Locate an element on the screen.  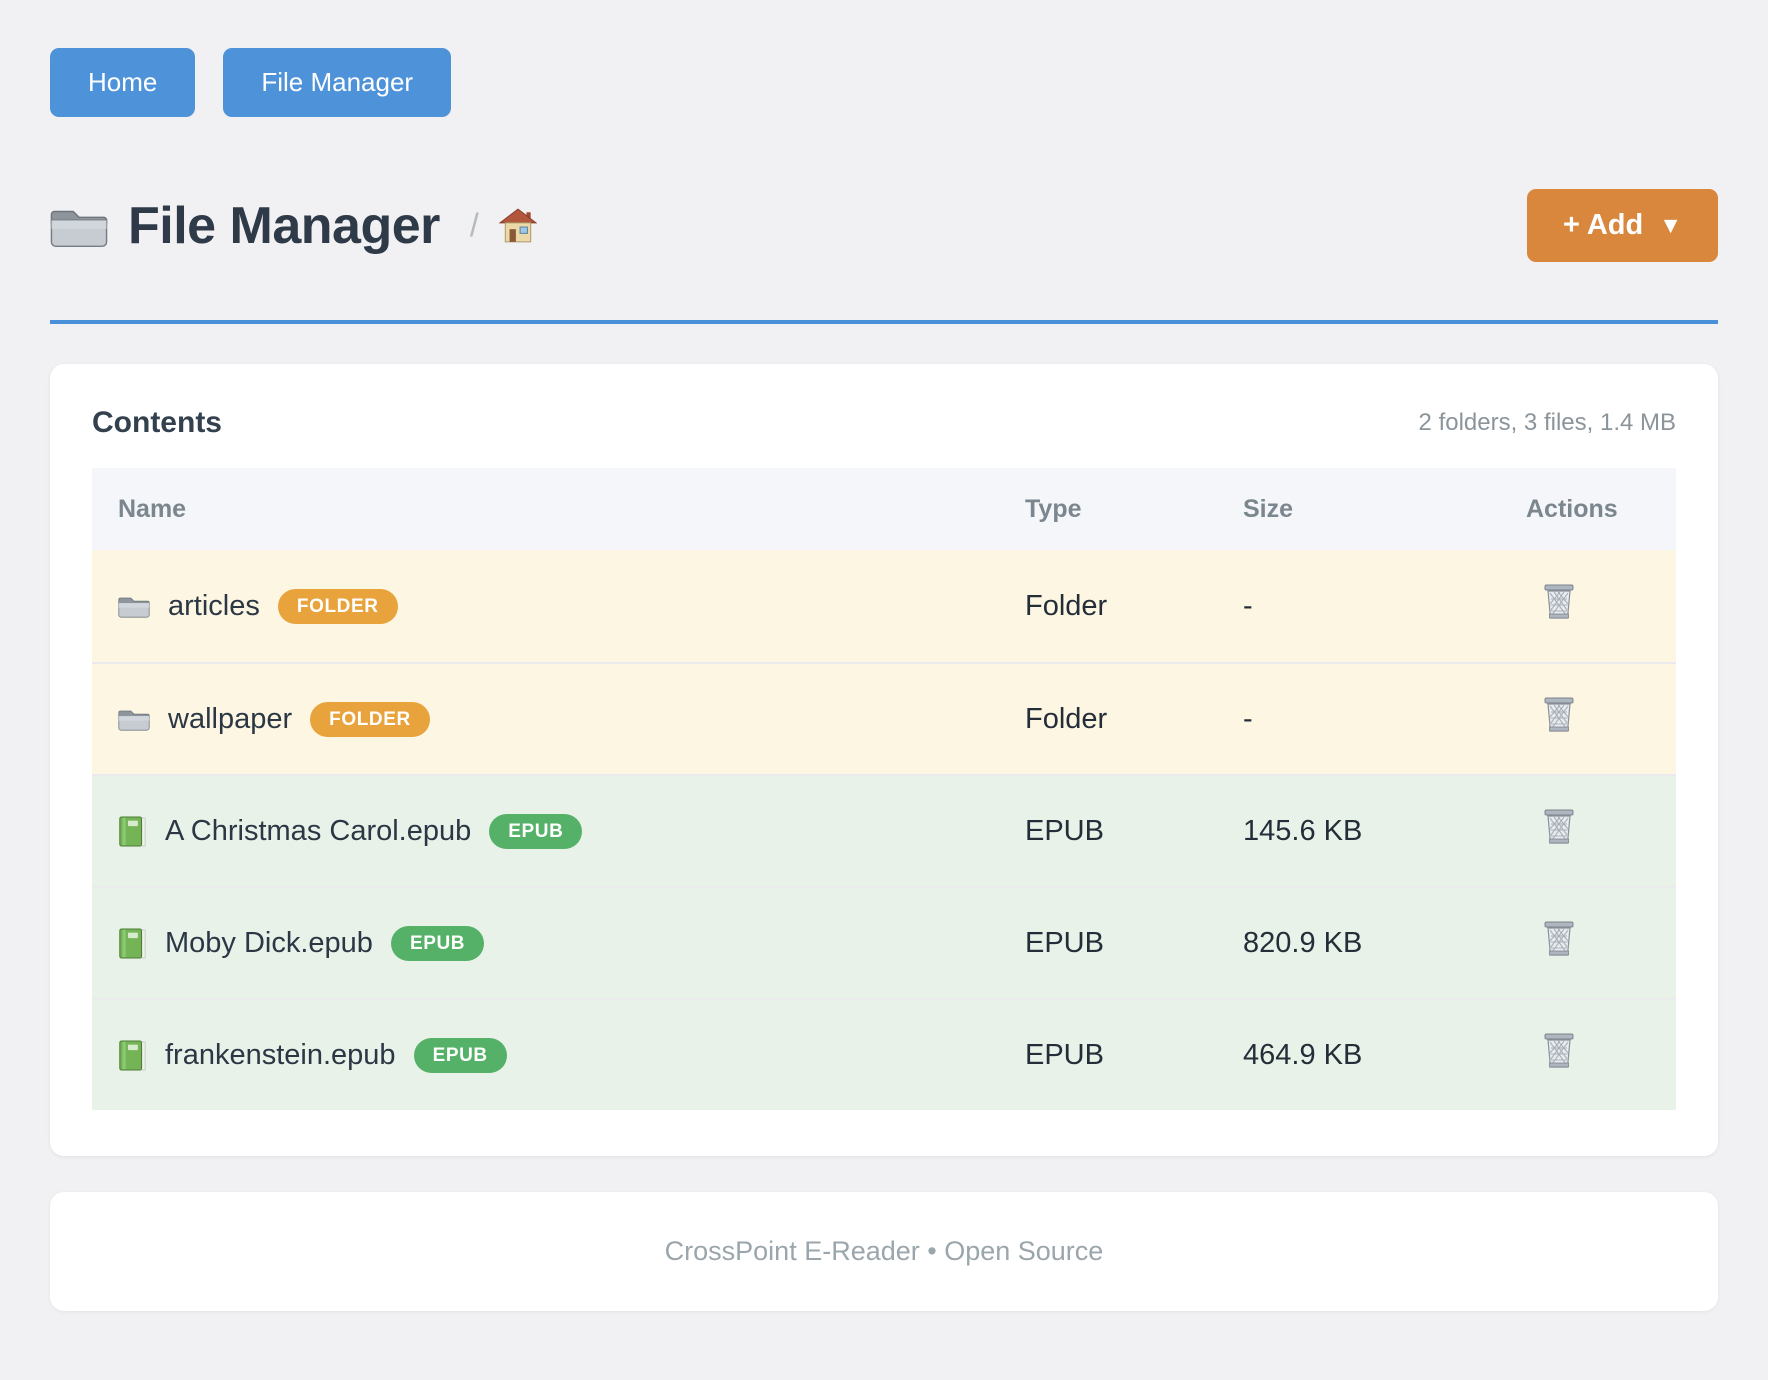
table-header-row: Name Type Size Actions is located at coordinates (884, 509).